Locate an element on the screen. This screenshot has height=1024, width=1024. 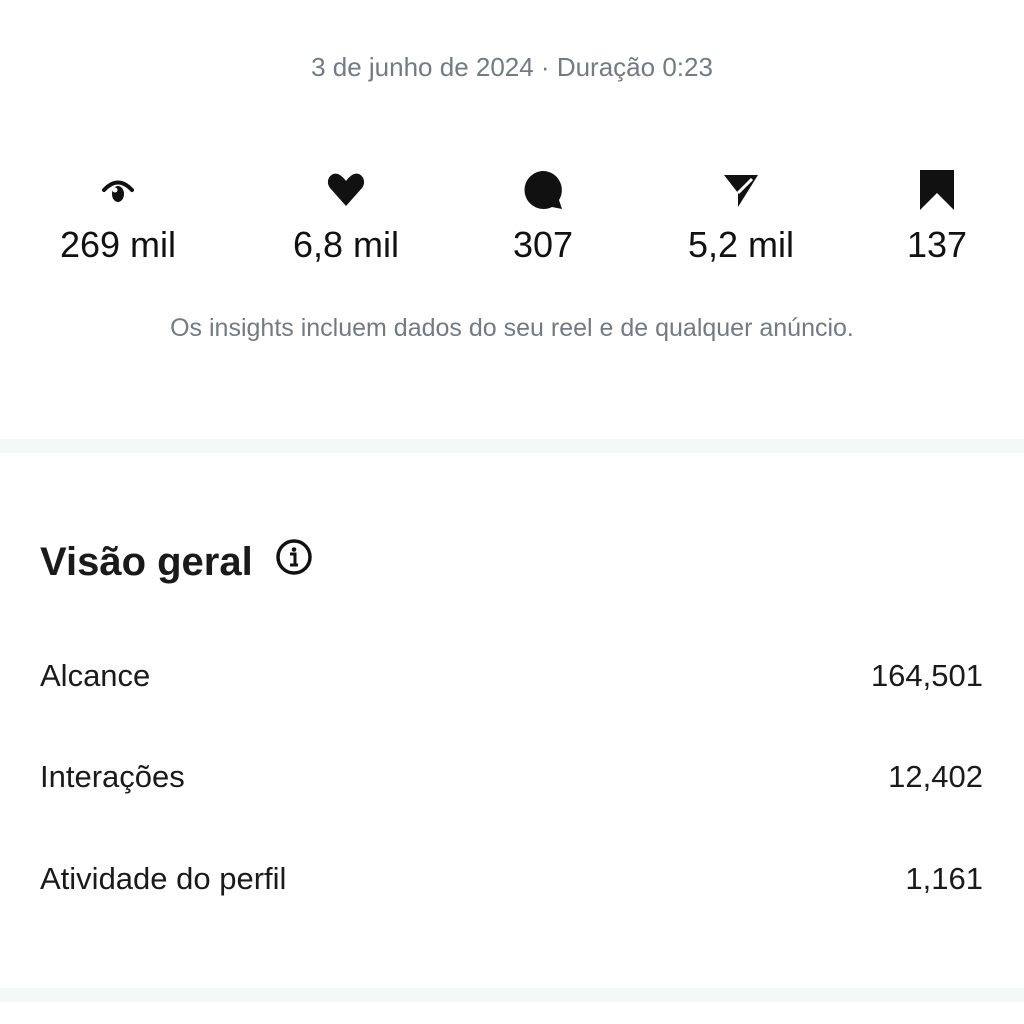
overview-row-profile-activity: Atividade do perfil 1,161 is located at coordinates (511, 879).